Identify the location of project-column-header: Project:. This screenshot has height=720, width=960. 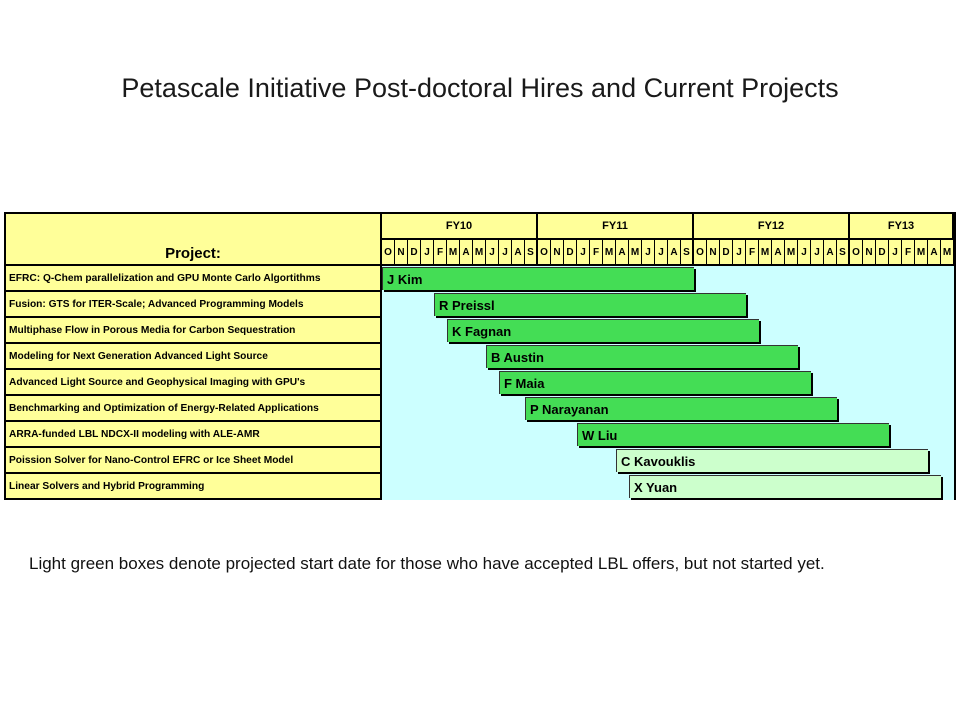
(194, 240).